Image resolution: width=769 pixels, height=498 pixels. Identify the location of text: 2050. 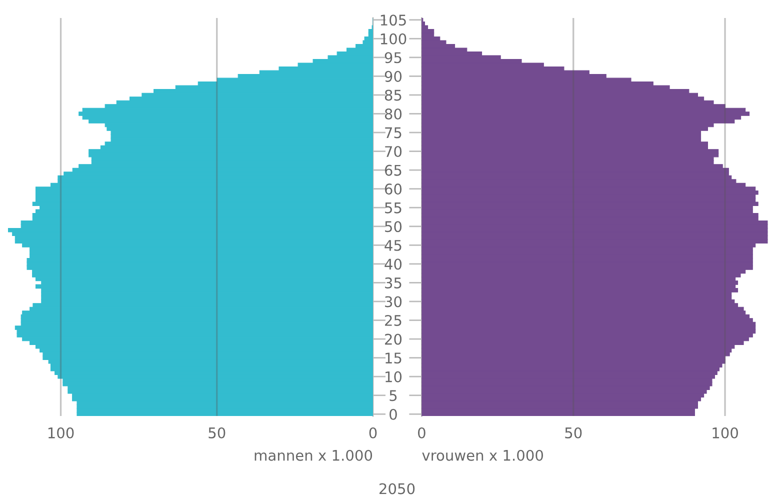
(397, 488).